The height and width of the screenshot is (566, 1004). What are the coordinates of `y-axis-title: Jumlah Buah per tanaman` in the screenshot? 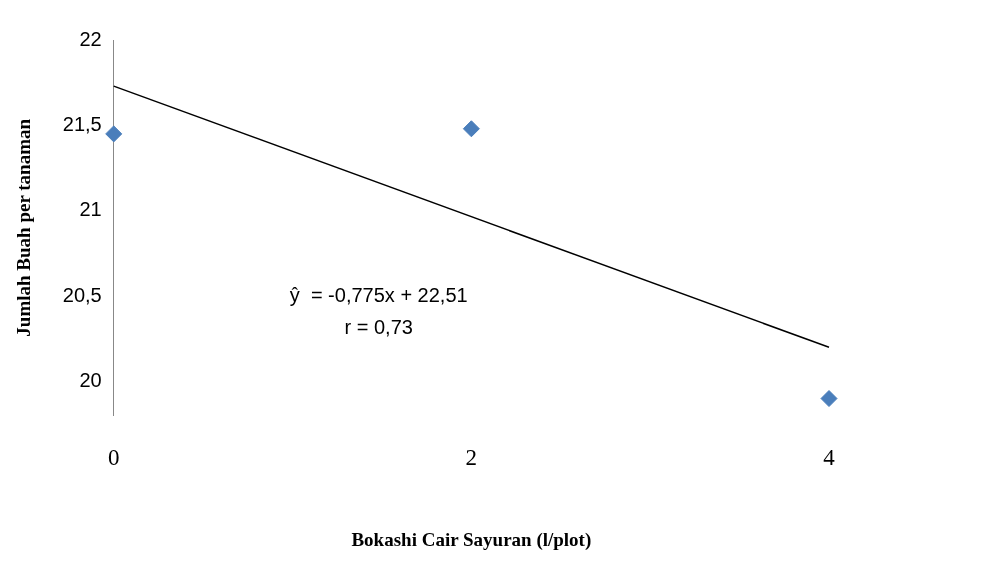 It's located at (24, 227).